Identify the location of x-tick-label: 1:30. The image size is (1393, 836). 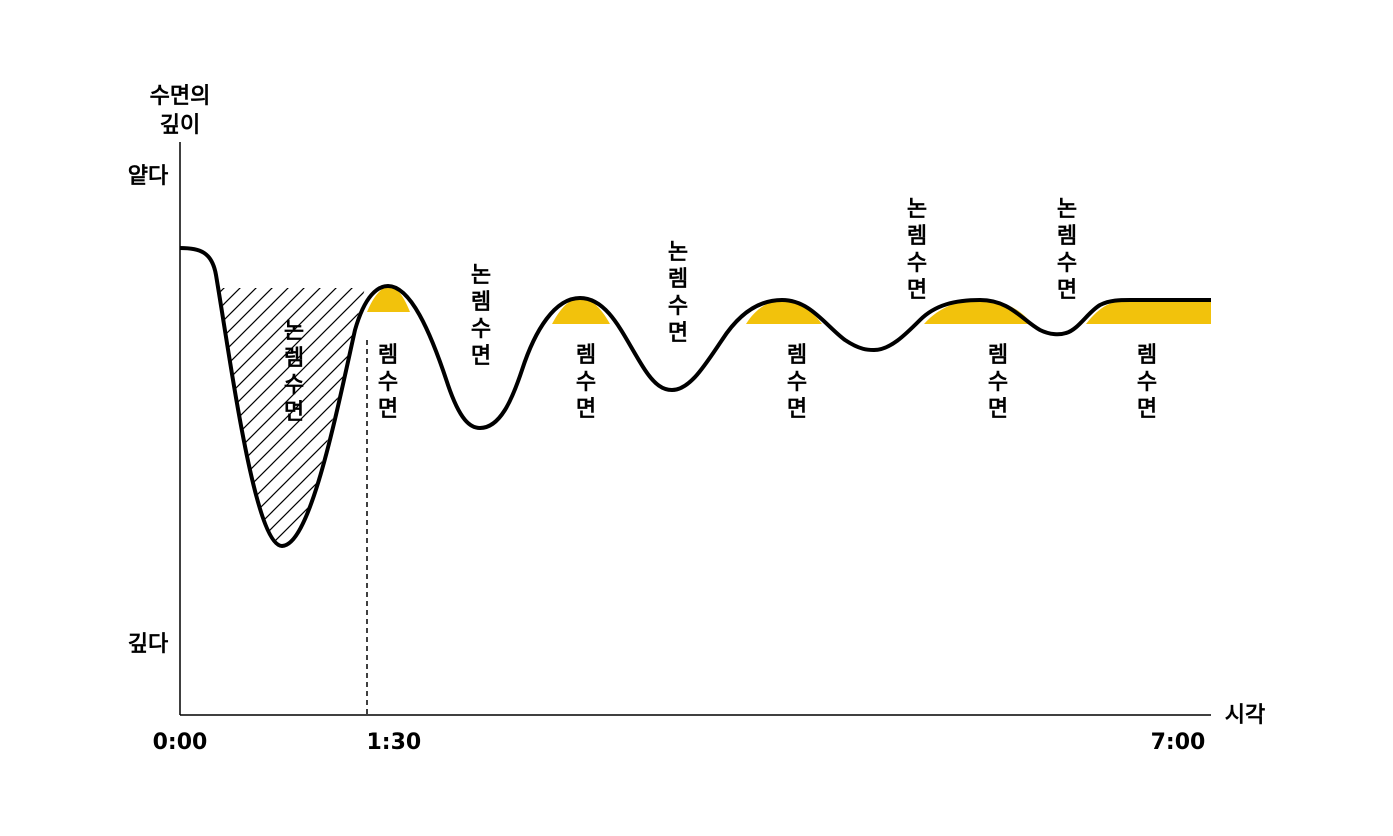
(393, 742).